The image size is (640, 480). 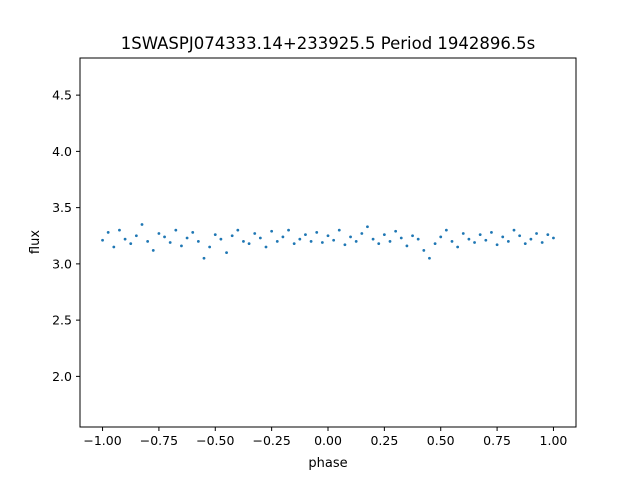 I want to click on y-tick-label: 2.0, so click(x=62, y=376).